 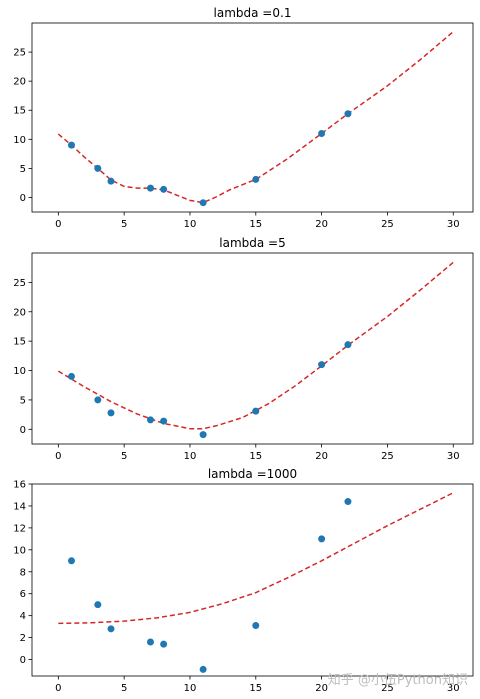 What do you see at coordinates (19, 506) in the screenshot?
I see `y-tick-label: 14` at bounding box center [19, 506].